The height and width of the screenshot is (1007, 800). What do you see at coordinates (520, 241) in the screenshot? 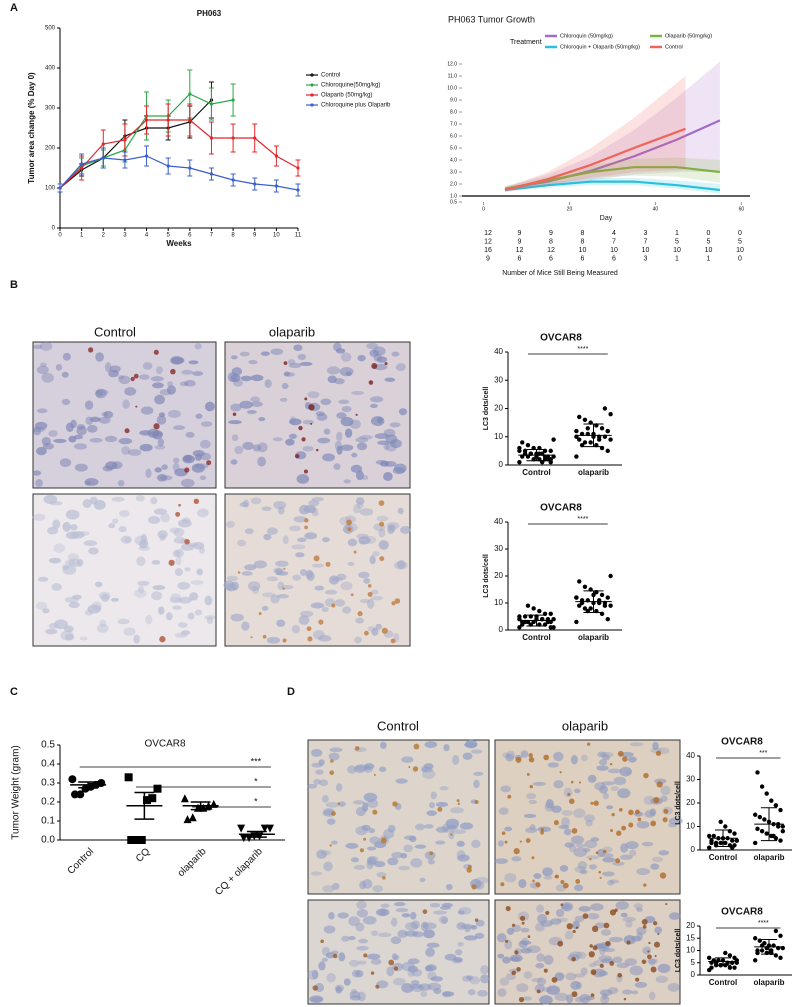
I see `count-cell: 9` at bounding box center [520, 241].